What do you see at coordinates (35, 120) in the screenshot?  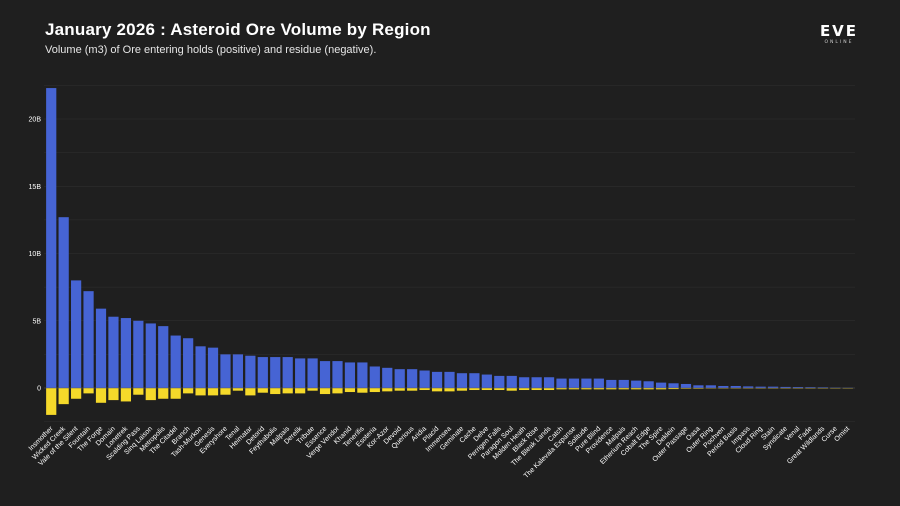 I see `y-tick-label: 20B` at bounding box center [35, 120].